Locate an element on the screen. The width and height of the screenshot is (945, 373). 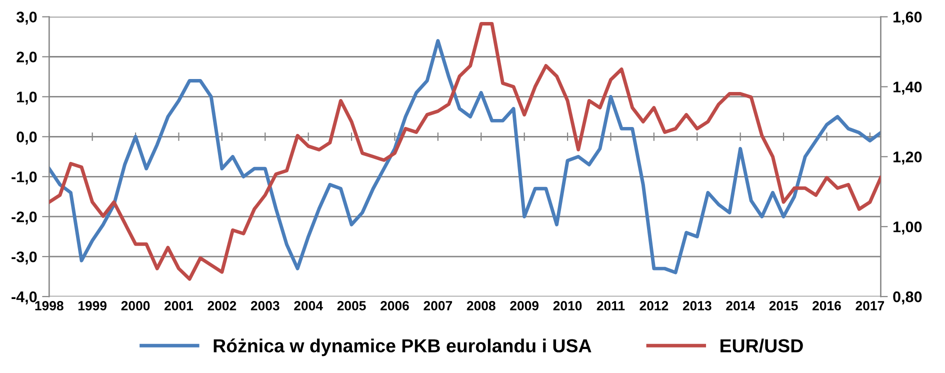
x-tick-label: 2012 is located at coordinates (654, 305).